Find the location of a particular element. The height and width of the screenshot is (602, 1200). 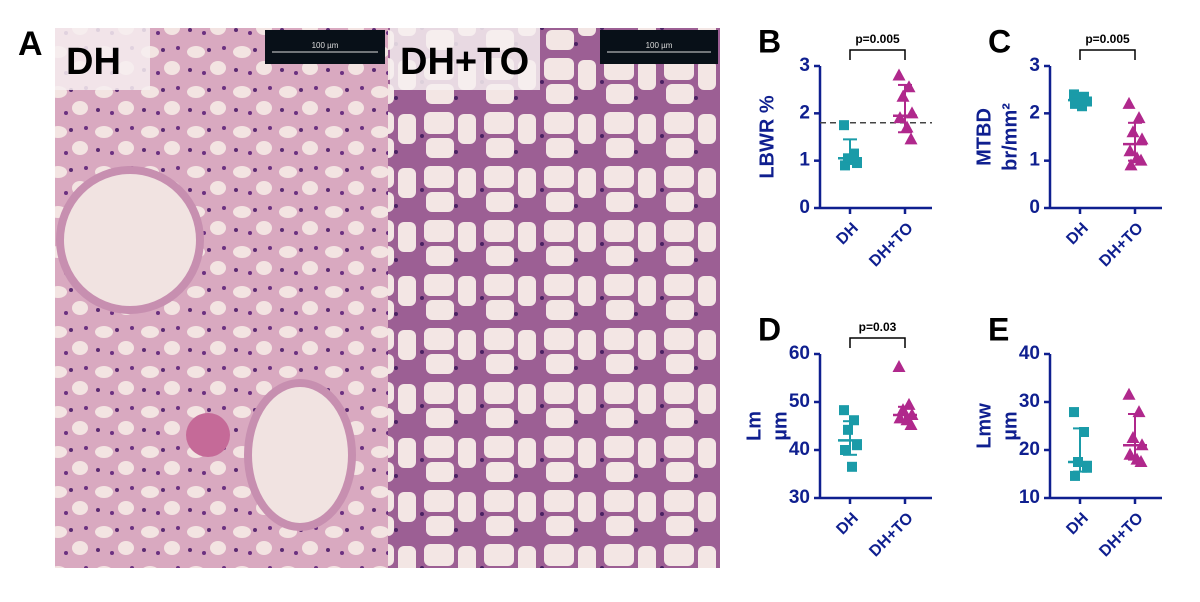

image-title: DH+TO is located at coordinates (464, 62).